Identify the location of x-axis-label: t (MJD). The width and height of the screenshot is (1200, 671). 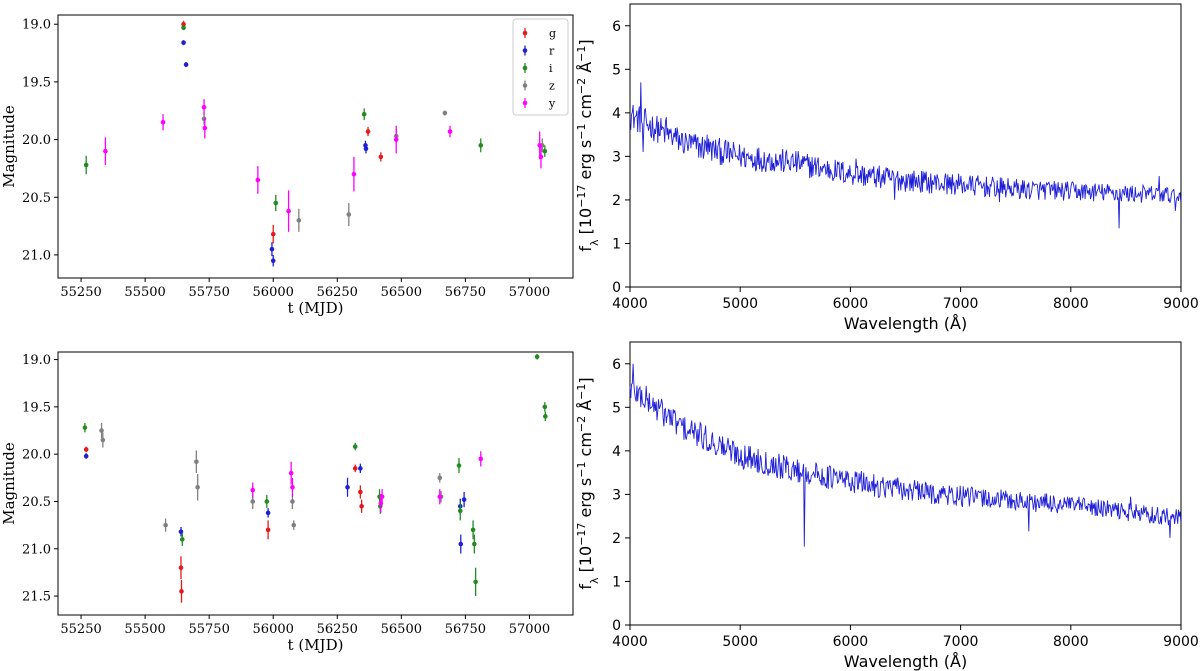
(316, 645).